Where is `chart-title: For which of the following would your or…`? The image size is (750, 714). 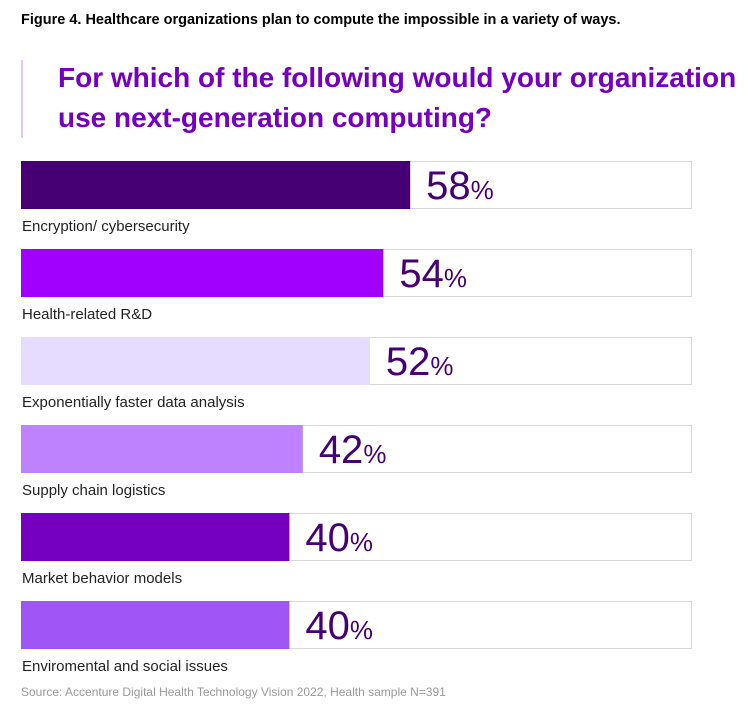 chart-title: For which of the following would your or… is located at coordinates (397, 97).